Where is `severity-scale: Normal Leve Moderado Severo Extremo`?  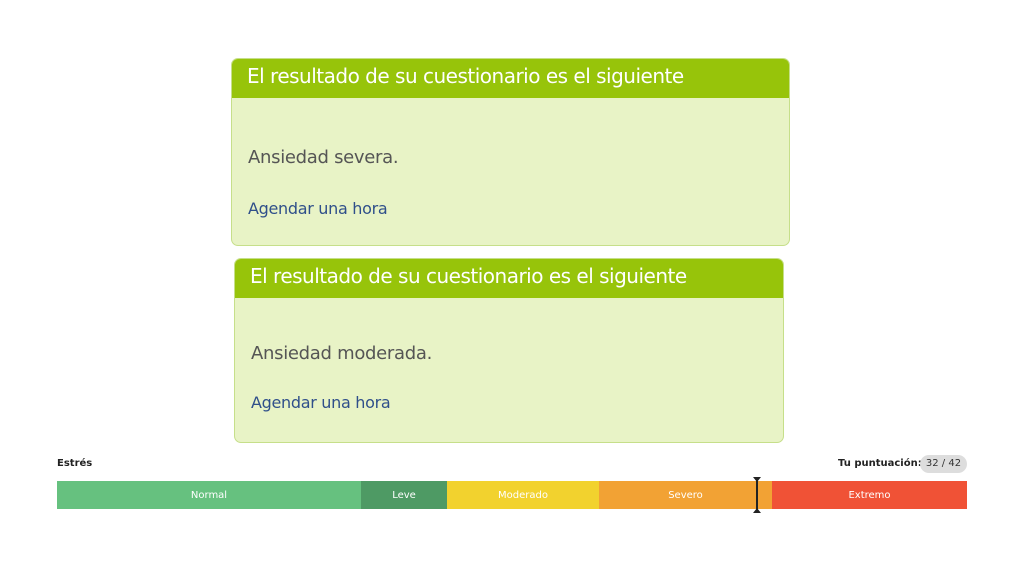
severity-scale: Normal Leve Moderado Severo Extremo is located at coordinates (512, 495).